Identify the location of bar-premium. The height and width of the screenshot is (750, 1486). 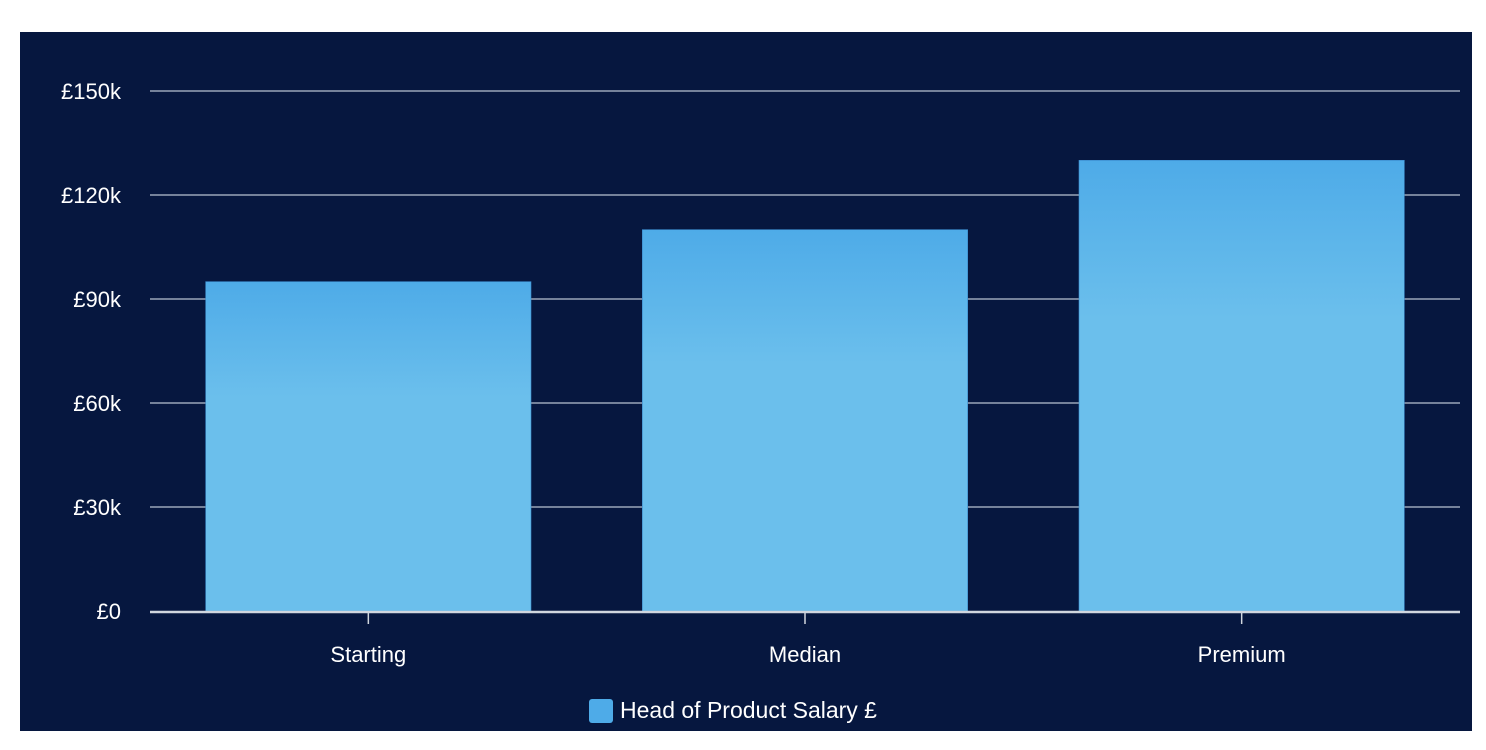
(1241, 386).